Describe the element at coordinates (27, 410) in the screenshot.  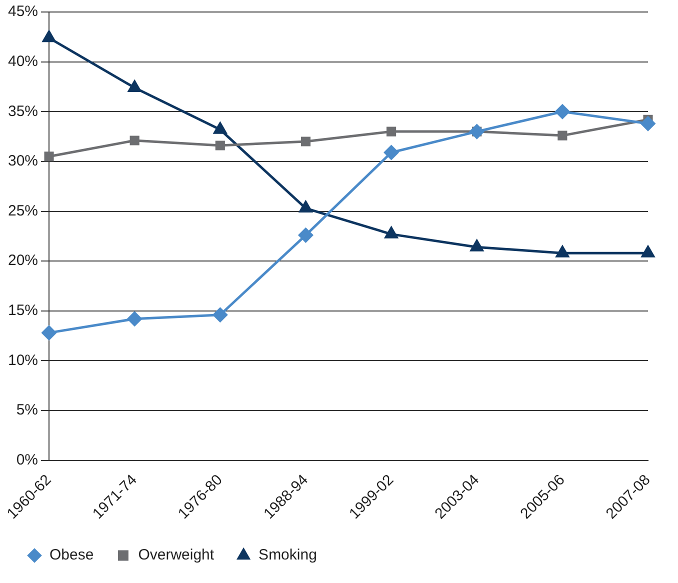
I see `y-tick-label: 5%` at that location.